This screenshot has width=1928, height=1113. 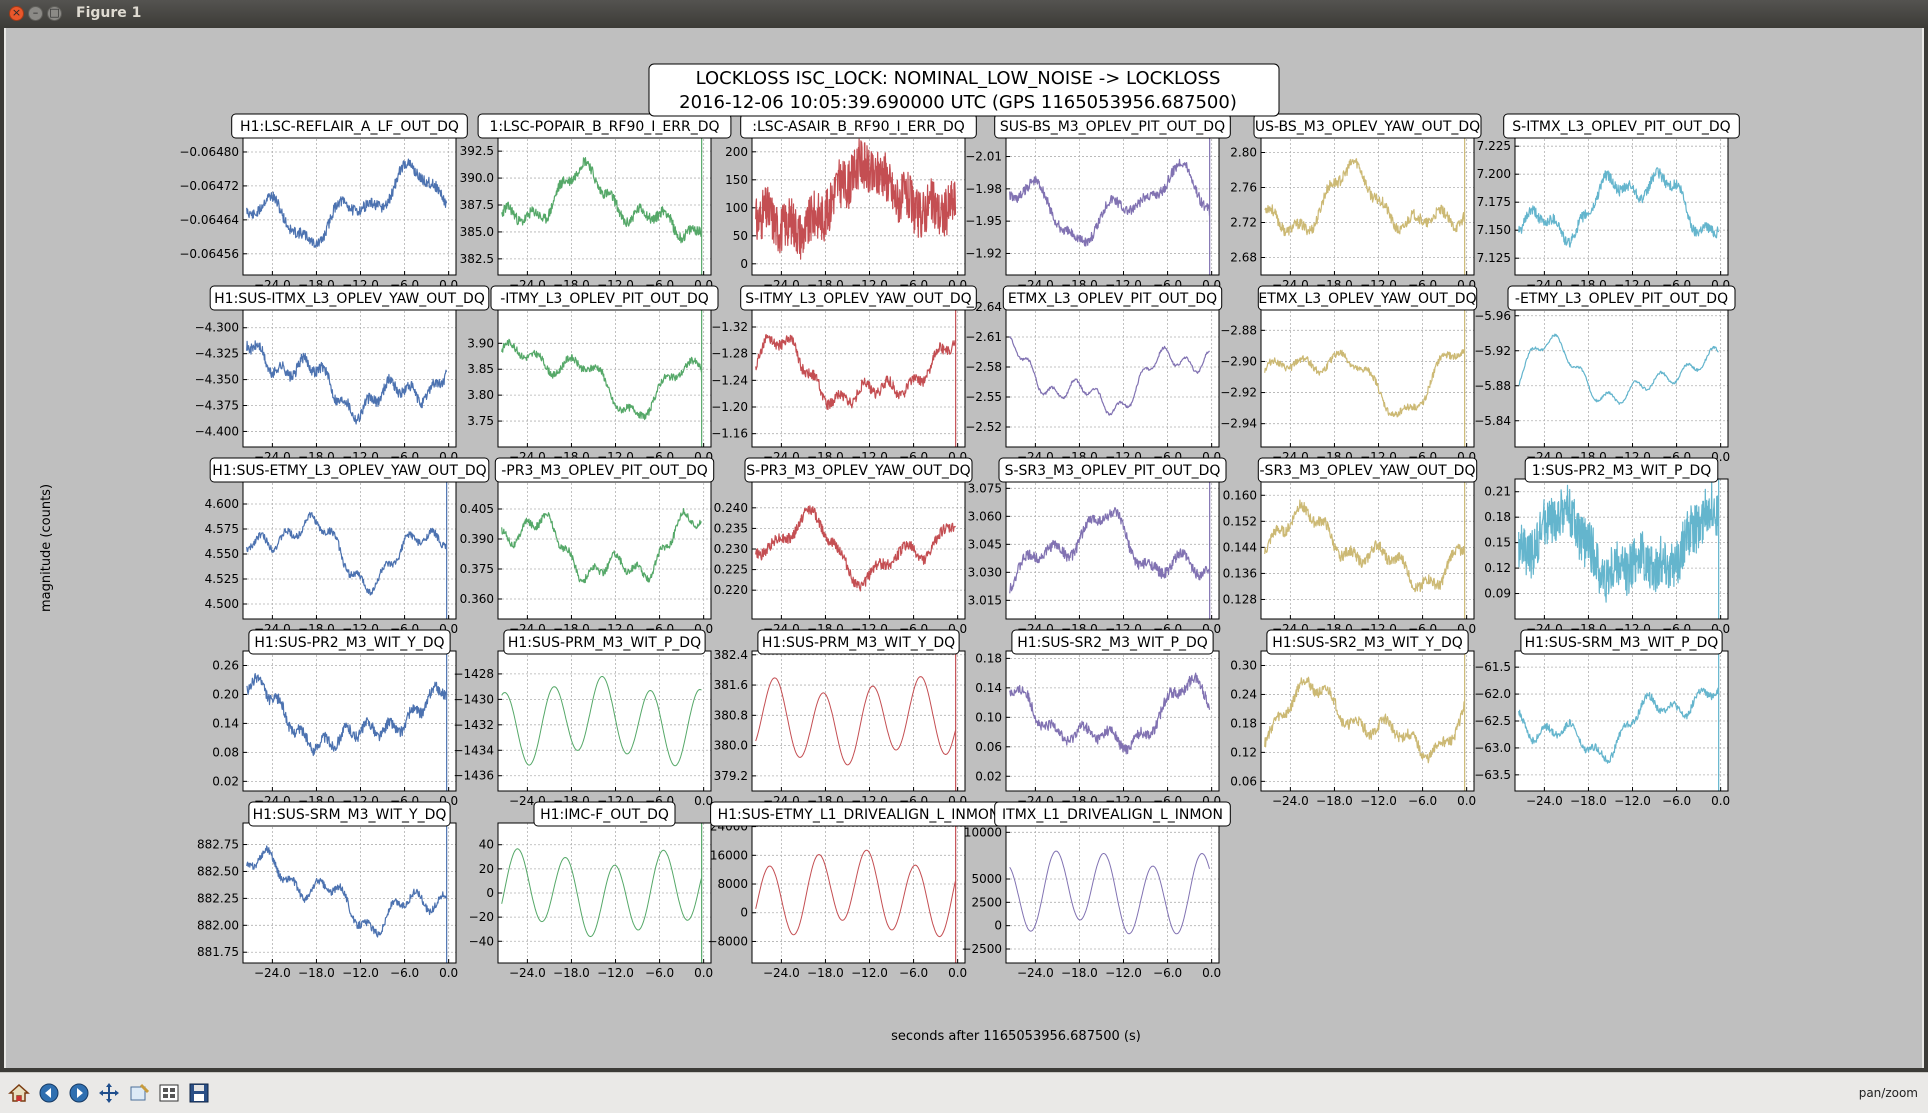 What do you see at coordinates (218, 925) in the screenshot?
I see `y-tick-label: 882.00` at bounding box center [218, 925].